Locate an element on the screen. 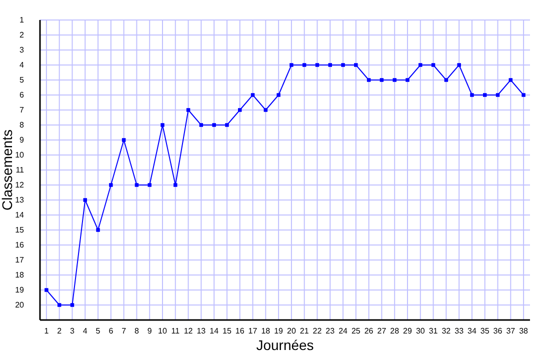 This screenshot has width=535, height=360. x-tick-label: 28 is located at coordinates (395, 331).